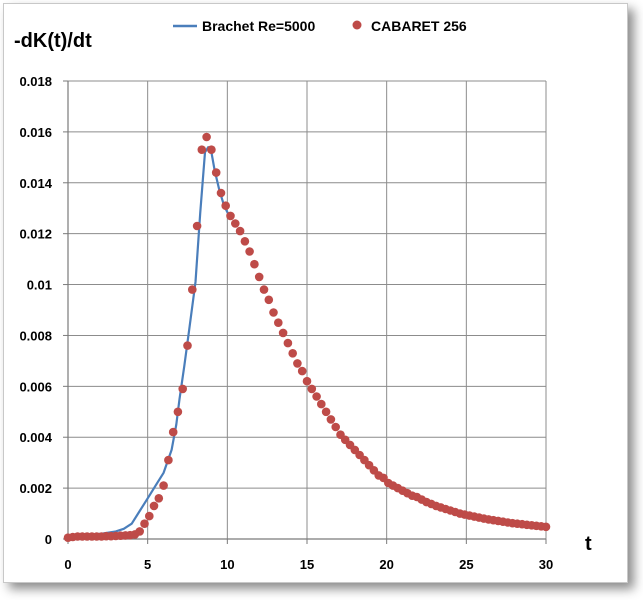 This screenshot has height=600, width=643. Describe the element at coordinates (35, 183) in the screenshot. I see `y-tick-label: 0.014` at that location.